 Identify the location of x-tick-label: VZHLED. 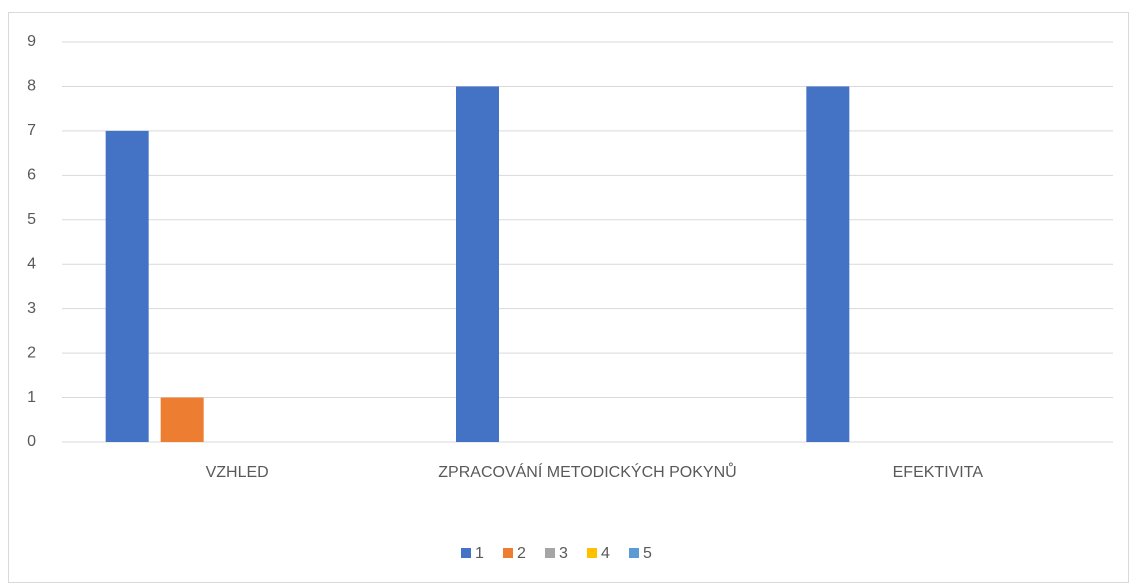
(237, 472).